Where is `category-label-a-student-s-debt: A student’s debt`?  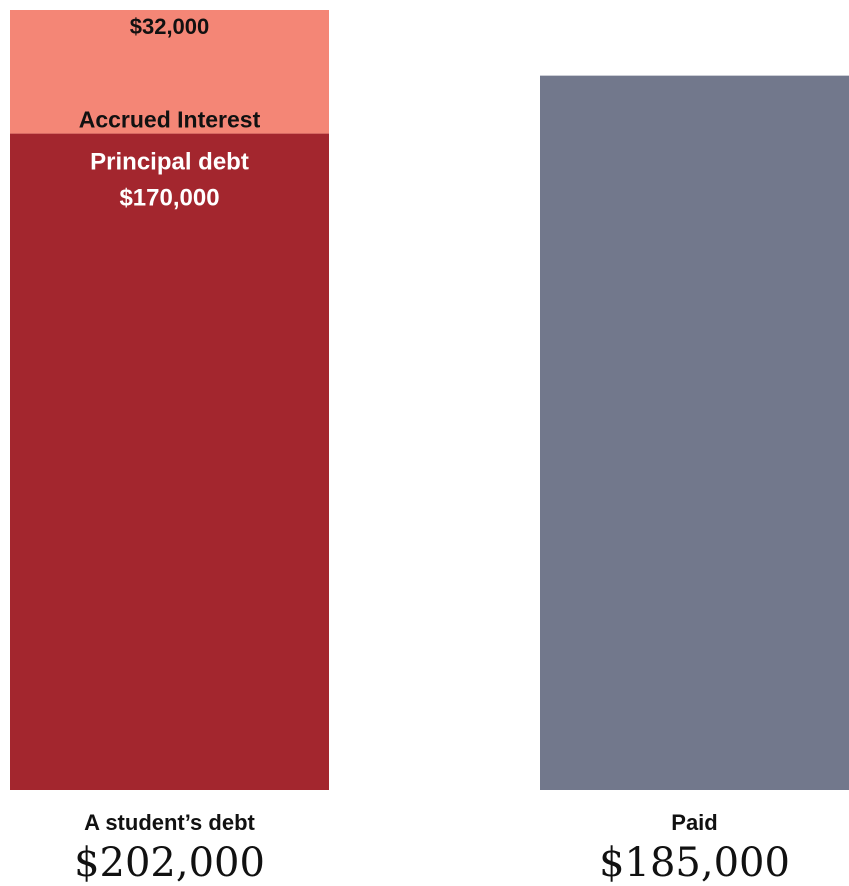
category-label-a-student-s-debt: A student’s debt is located at coordinates (169, 822).